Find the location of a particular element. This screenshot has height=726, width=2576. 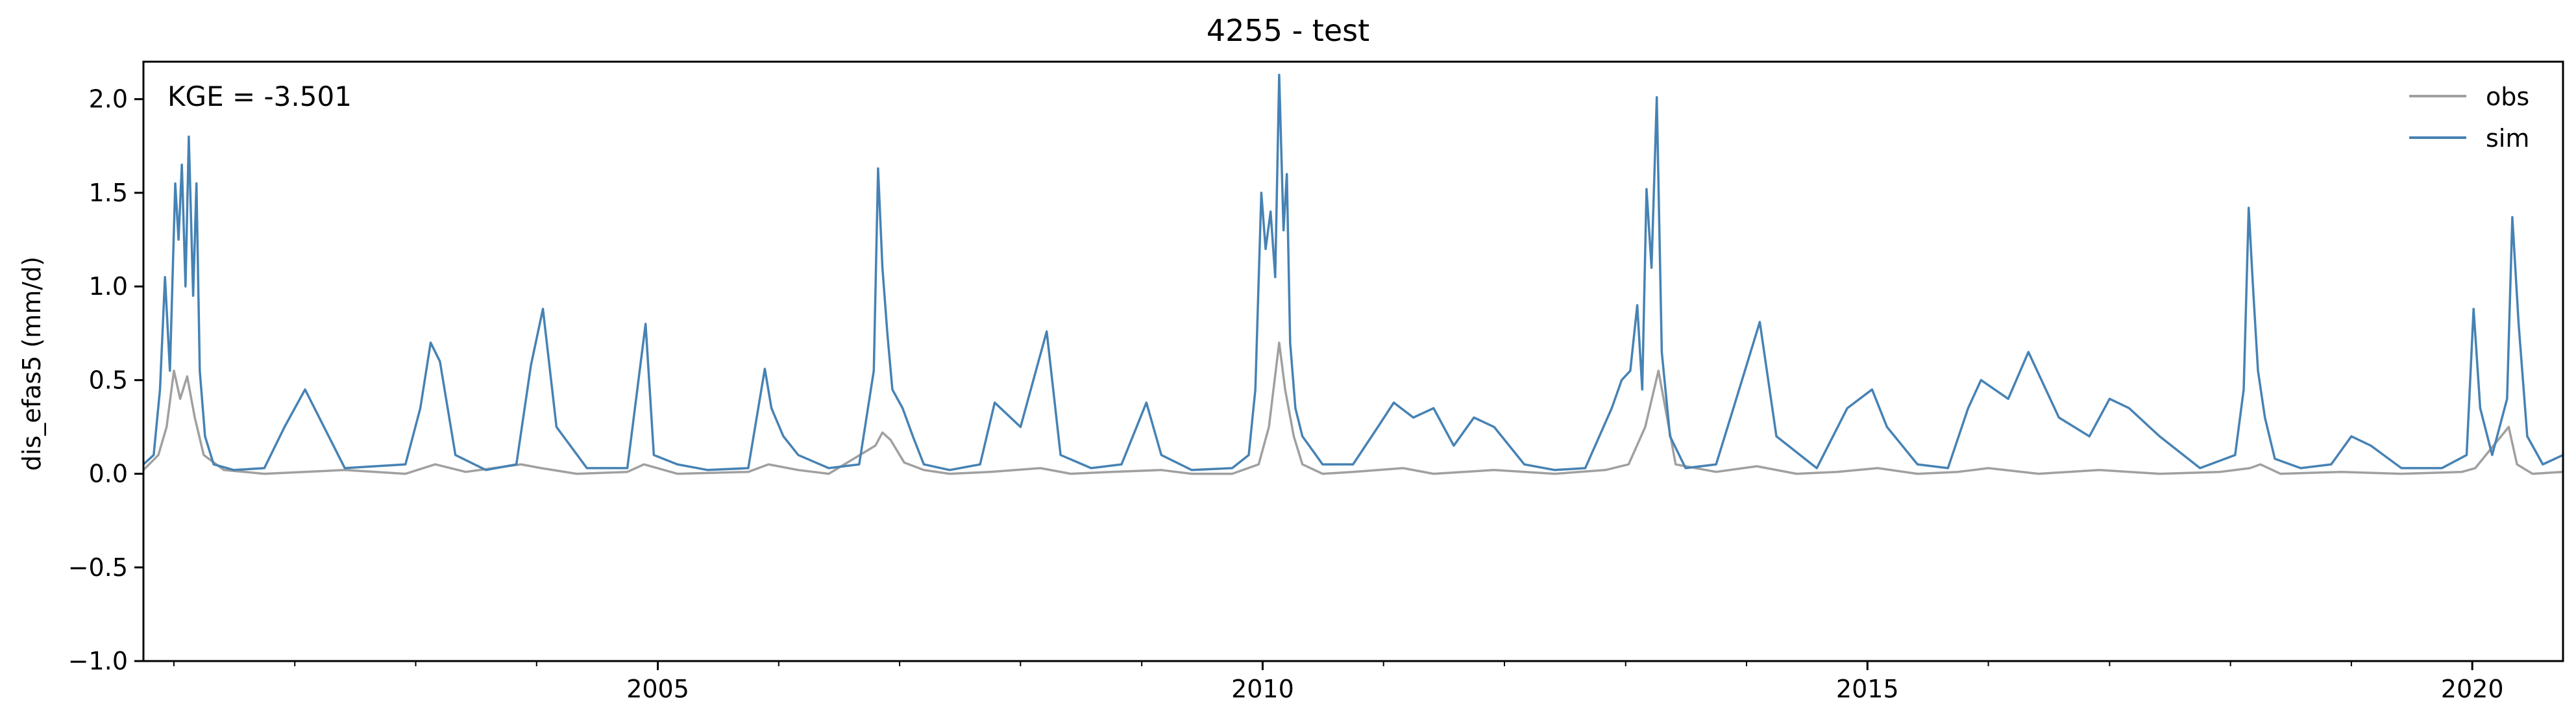

y-axis-ticks: −1.0 −0.5 0.0 0.5 1.0 1.5 2.0 is located at coordinates (105, 380).